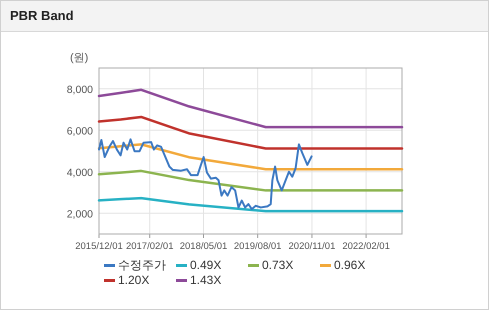 The height and width of the screenshot is (310, 489). I want to click on x-tick-label: 2020/11/01, so click(312, 246).